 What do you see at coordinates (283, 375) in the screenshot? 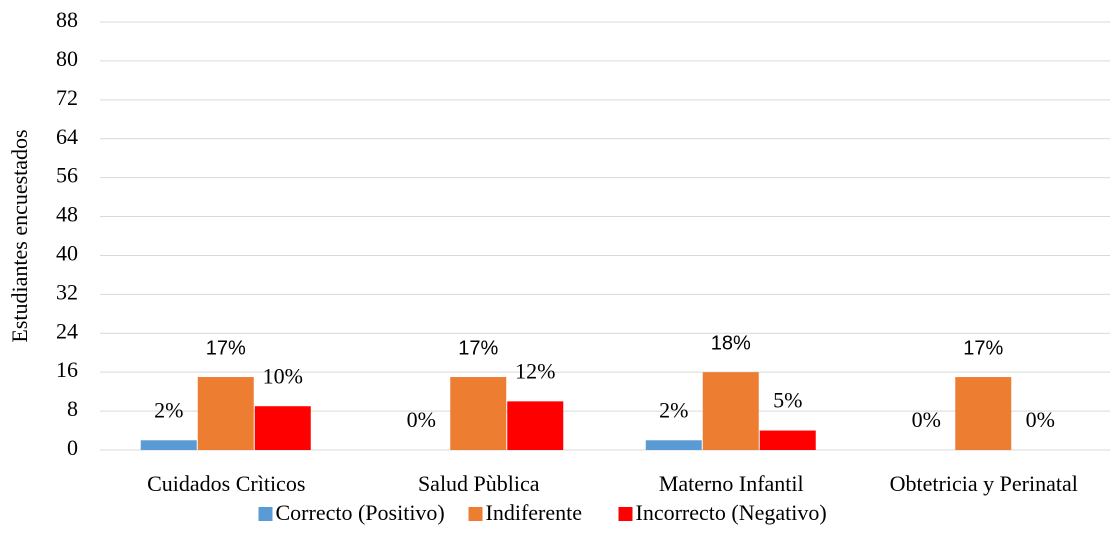
I see `value-label: 10%` at bounding box center [283, 375].